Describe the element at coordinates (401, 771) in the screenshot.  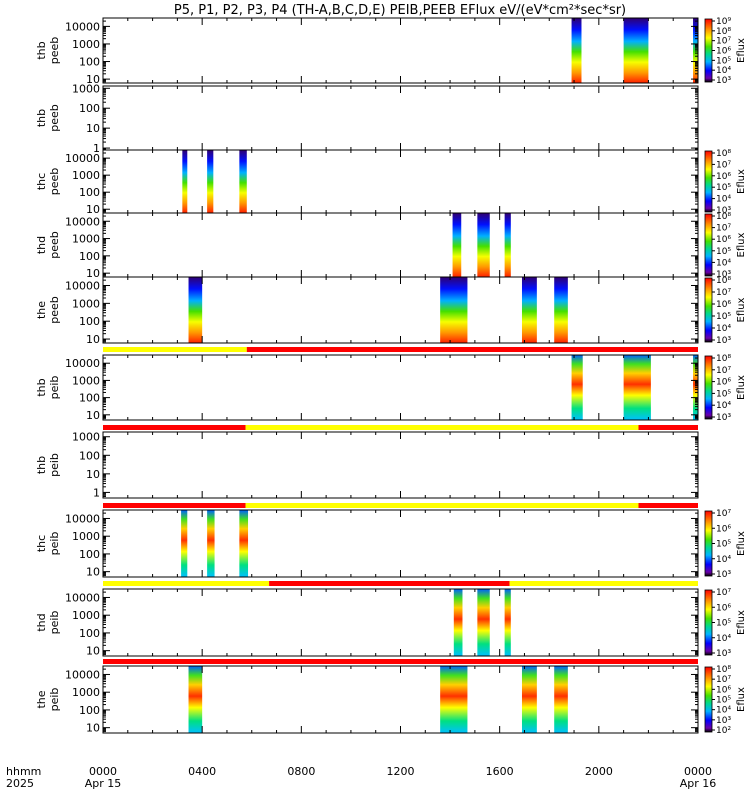
I see `x-tick-label-3: 1200` at that location.